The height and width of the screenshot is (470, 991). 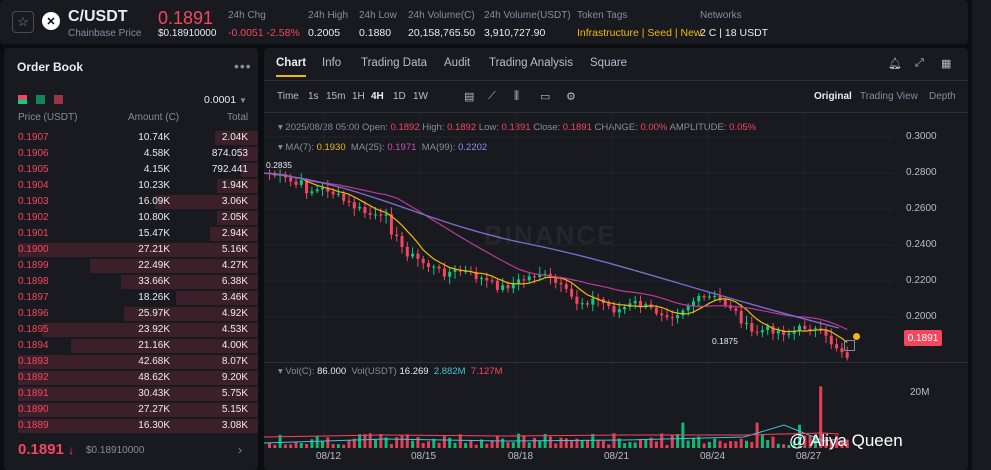 What do you see at coordinates (131, 346) in the screenshot?
I see `order-book-row: 0.1894 21.16K 4.00K` at bounding box center [131, 346].